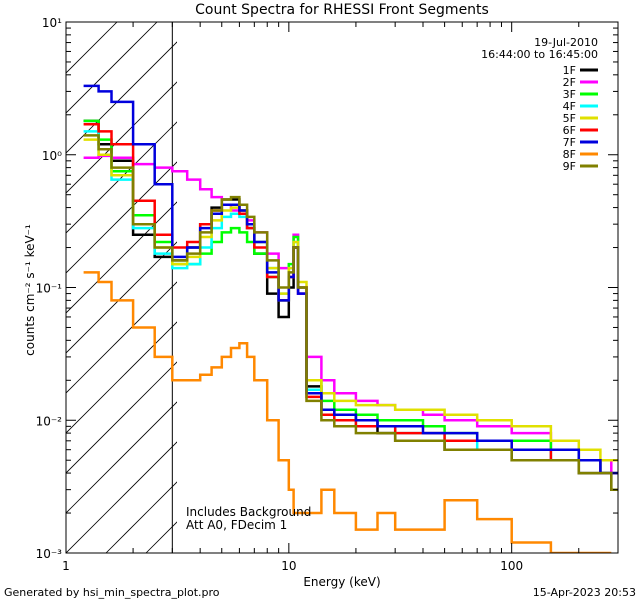 This screenshot has height=600, width=640. Describe the element at coordinates (342, 10) in the screenshot. I see `chart-title: Count Spectra for RHESSI Front Segments` at that location.